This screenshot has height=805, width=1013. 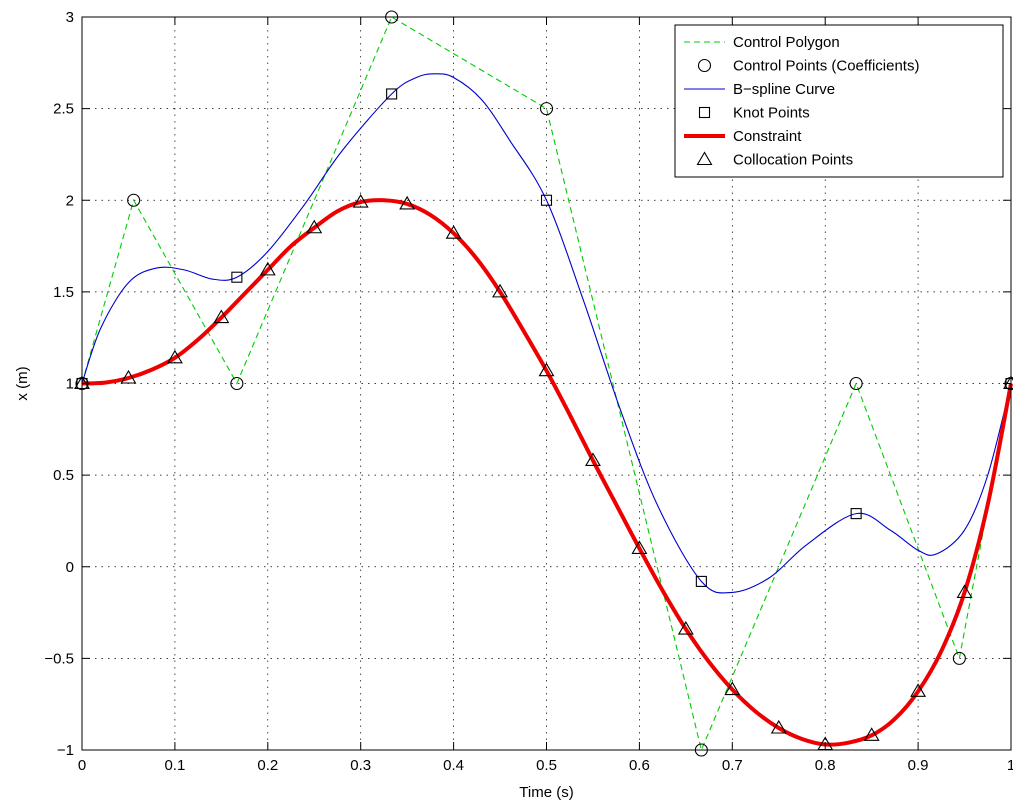 I want to click on x-tick-label: 0.7, so click(x=732, y=765).